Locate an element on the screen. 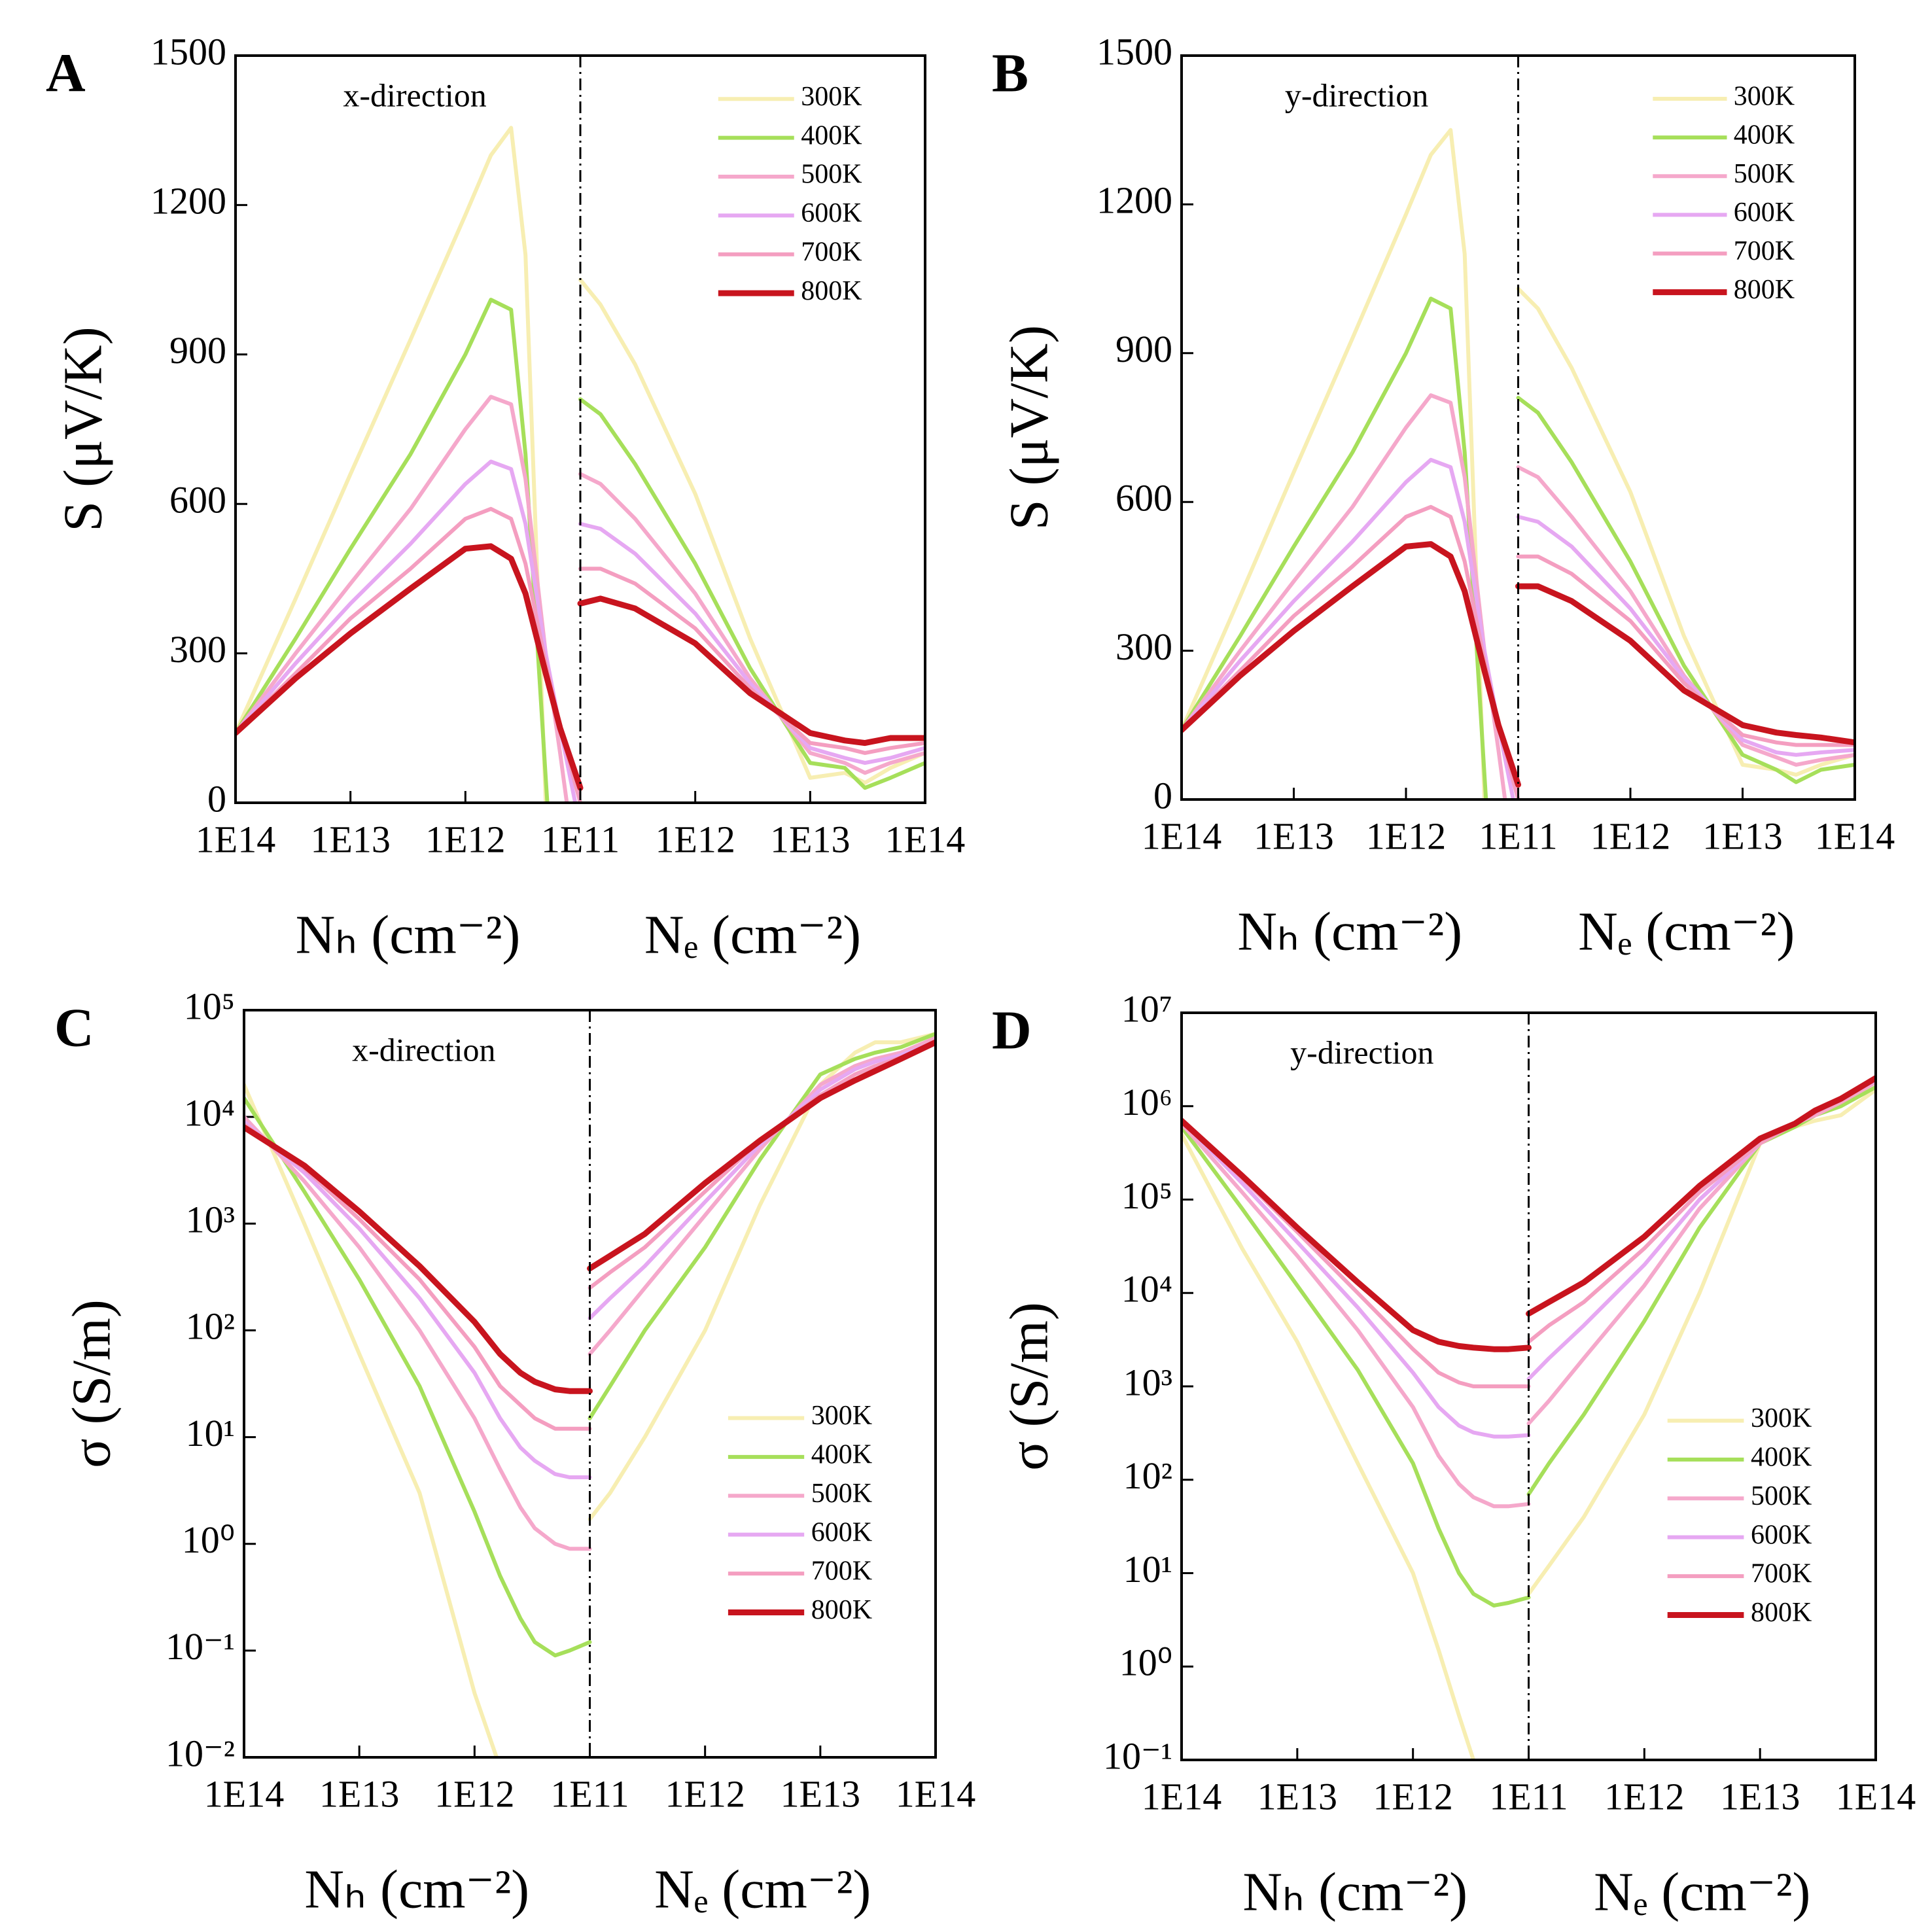 This screenshot has height=1932, width=1932. panel-letter: C is located at coordinates (74, 1027).